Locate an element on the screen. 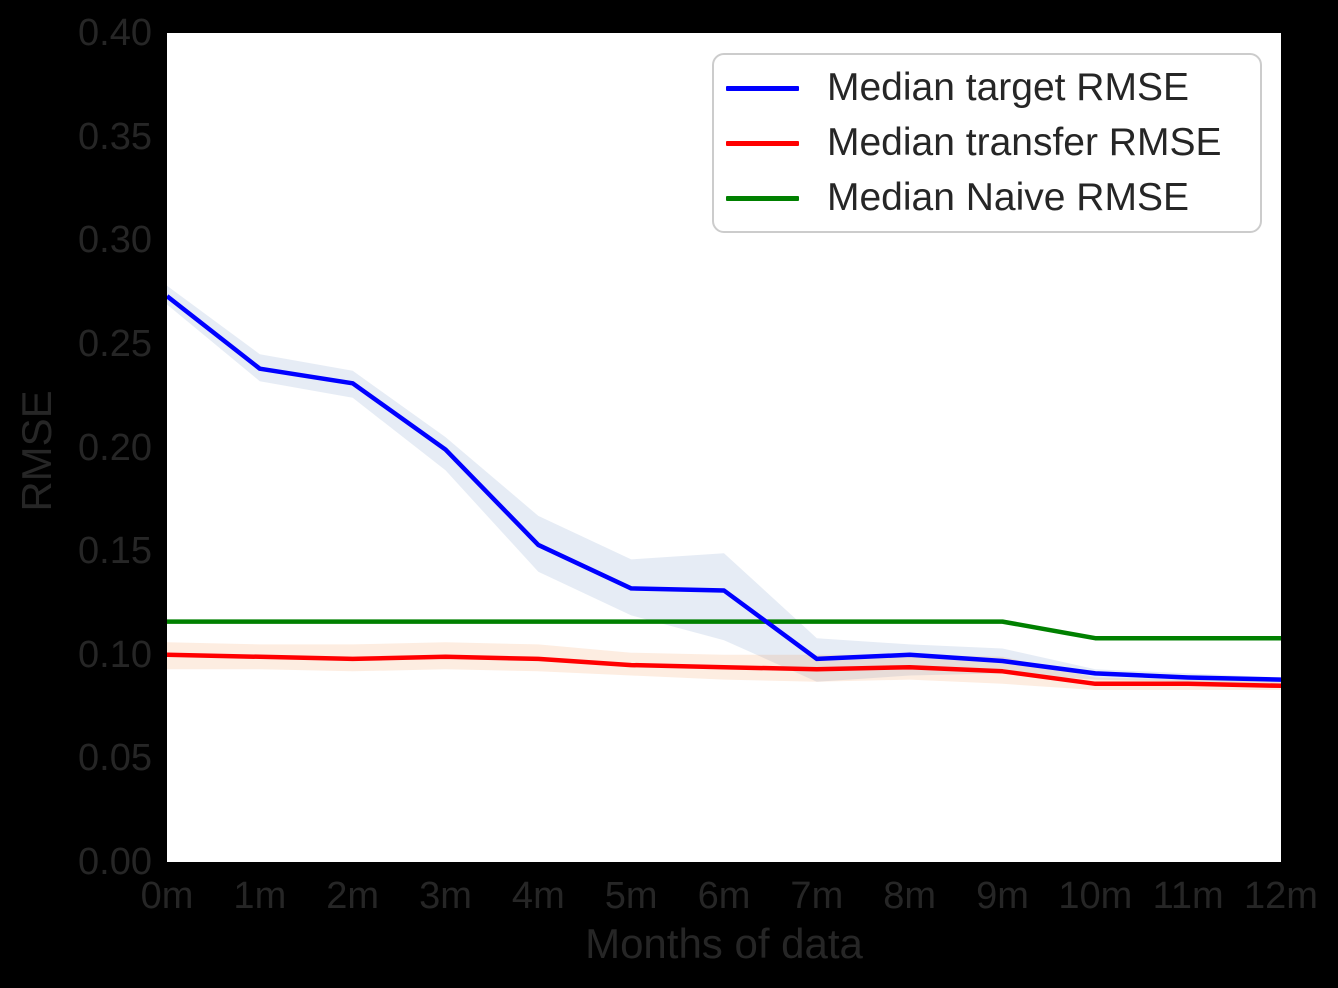 The height and width of the screenshot is (988, 1338). y-tick-label-0.40: 0.40 is located at coordinates (115, 33).